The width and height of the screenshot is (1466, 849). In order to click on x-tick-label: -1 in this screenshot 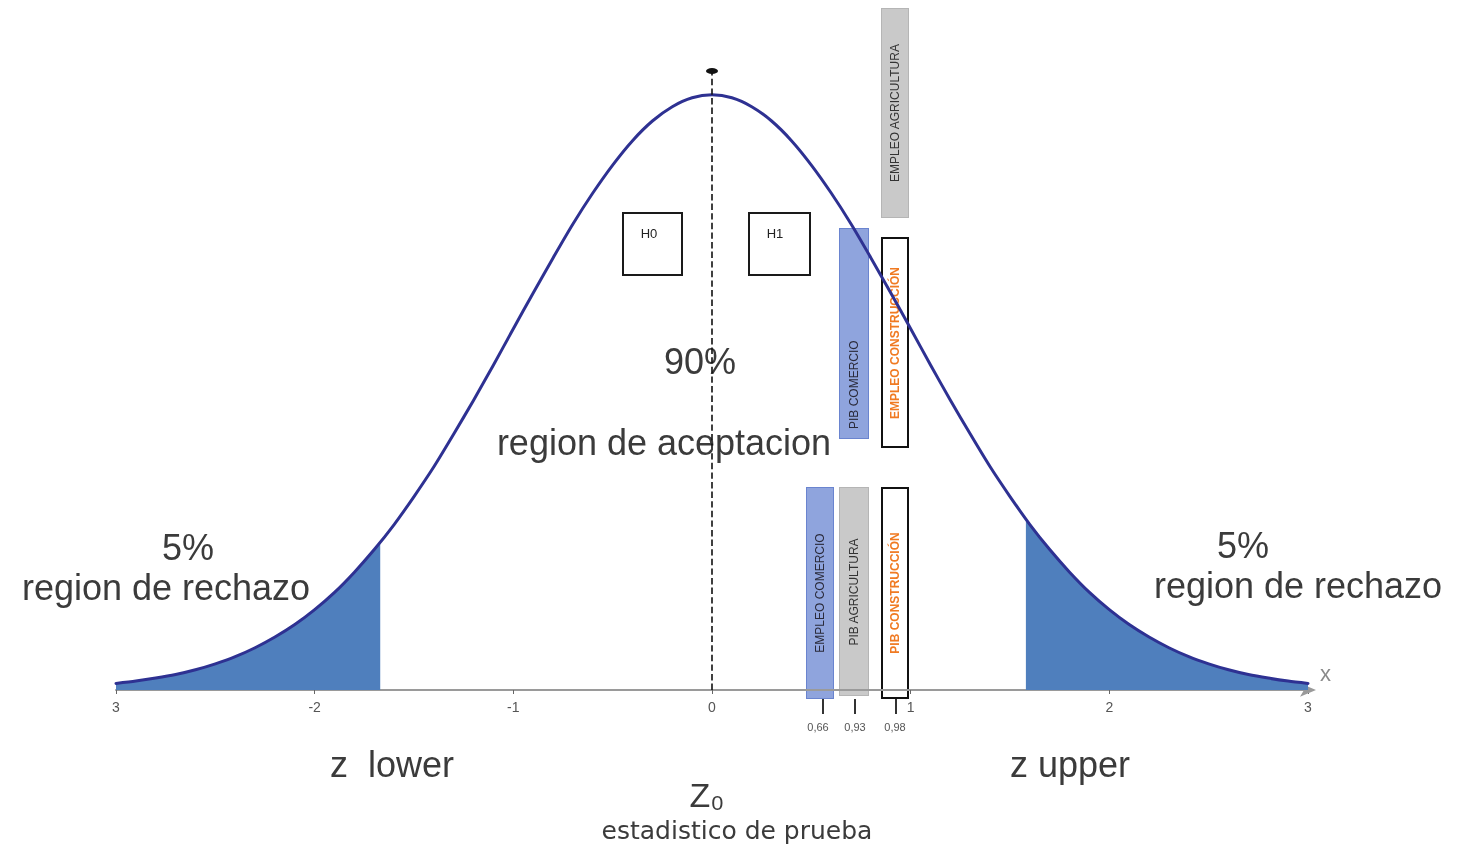, I will do `click(513, 707)`.